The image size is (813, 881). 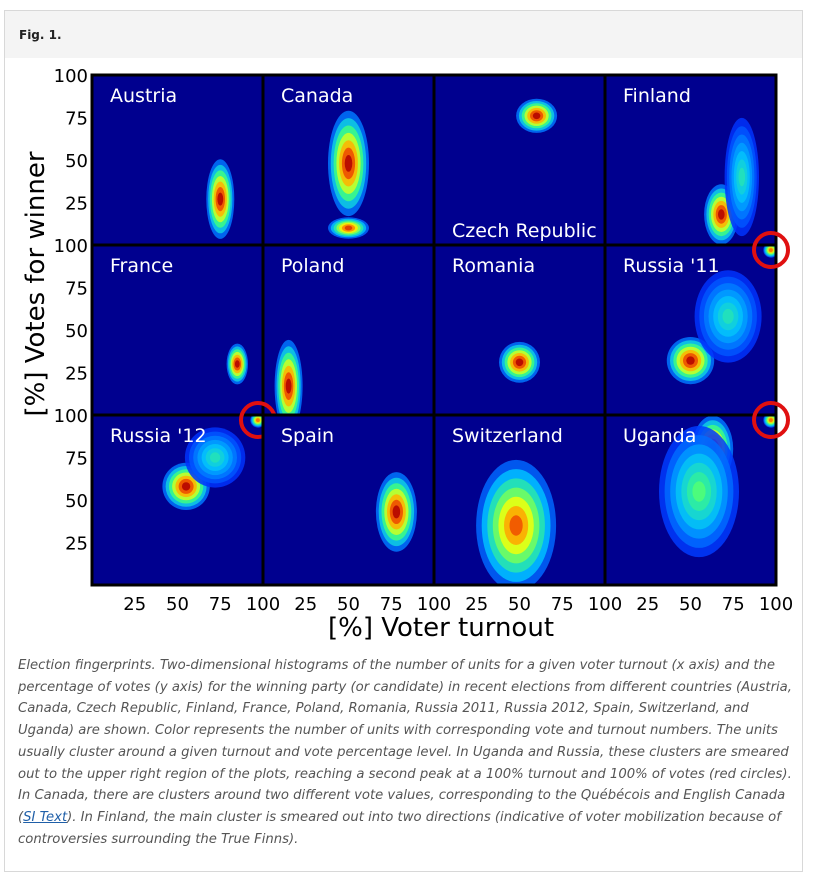 I want to click on panel-austria: Austria, so click(x=177, y=160).